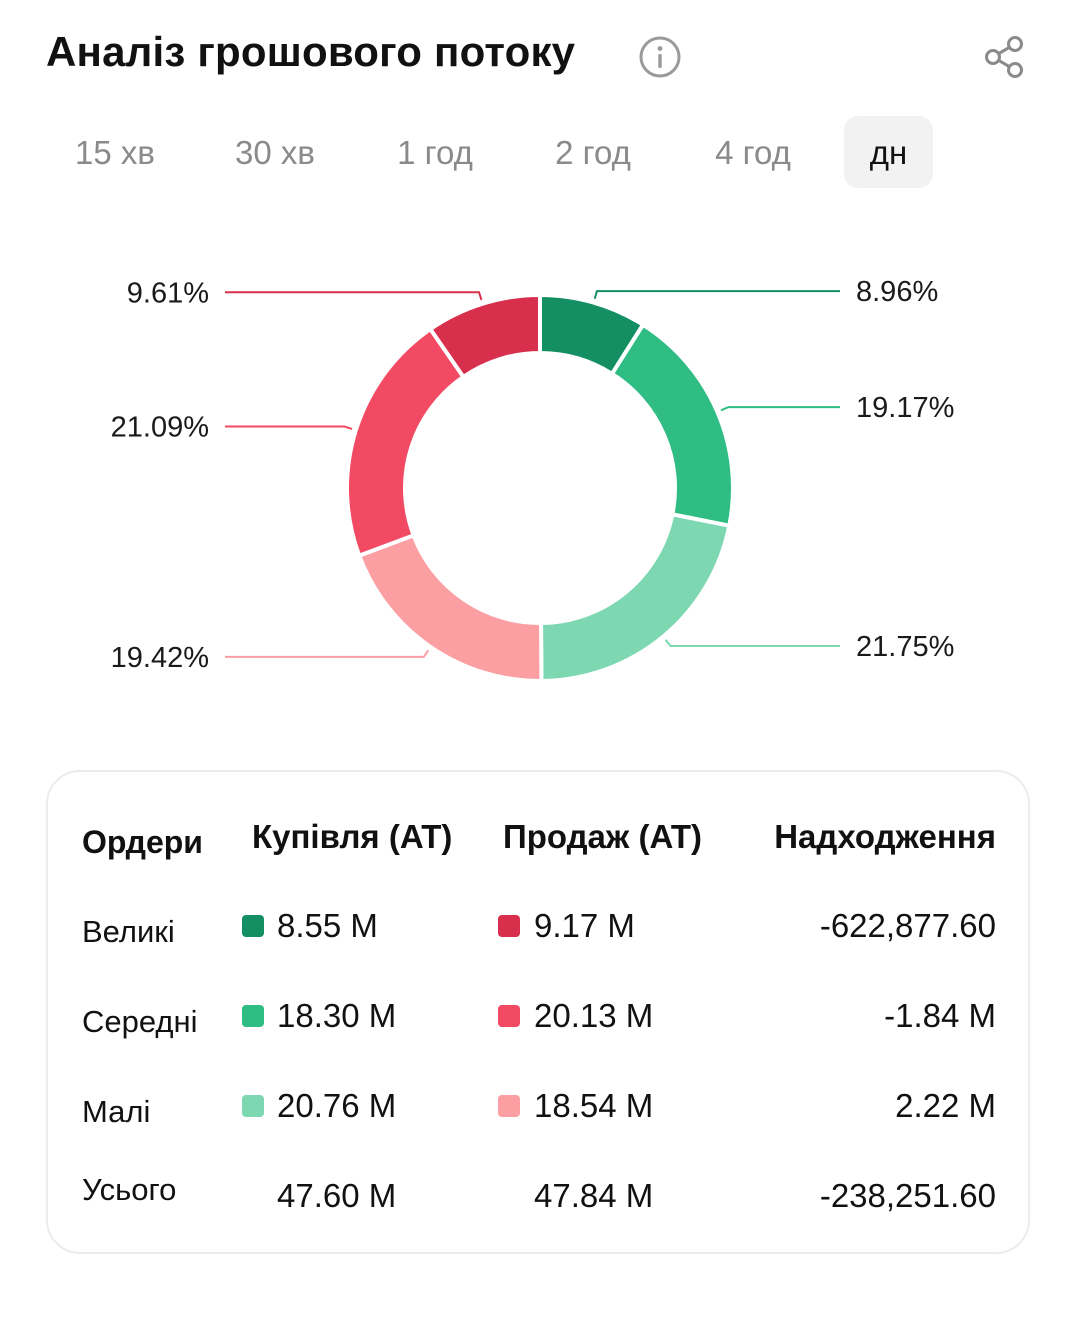 Image resolution: width=1079 pixels, height=1319 pixels. I want to click on tab-4-hours: 4 год, so click(753, 152).